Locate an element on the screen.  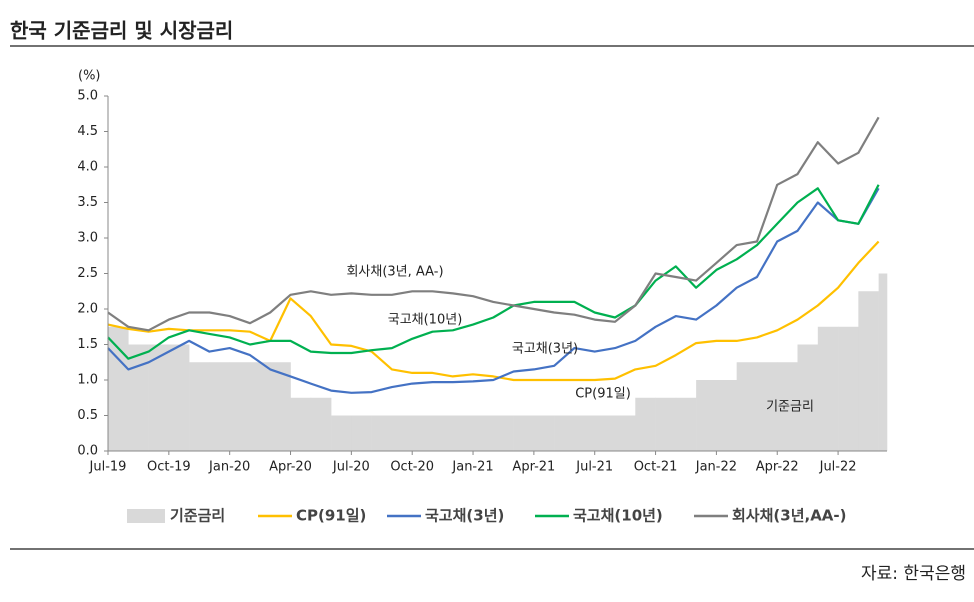
x-tick-label: Oct-20 is located at coordinates (412, 467).